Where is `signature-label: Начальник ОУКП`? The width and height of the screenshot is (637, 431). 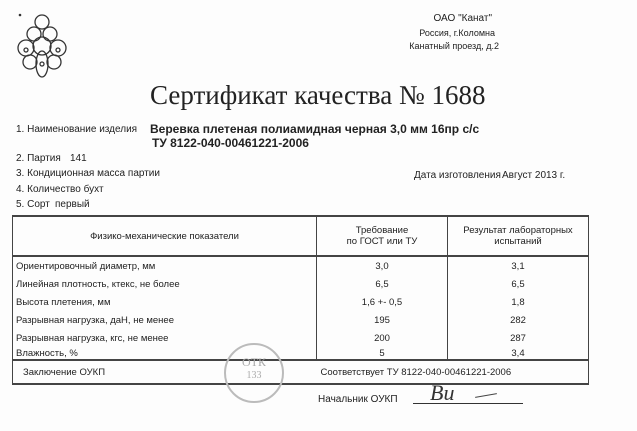
signature-label: Начальник ОУКП is located at coordinates (358, 399).